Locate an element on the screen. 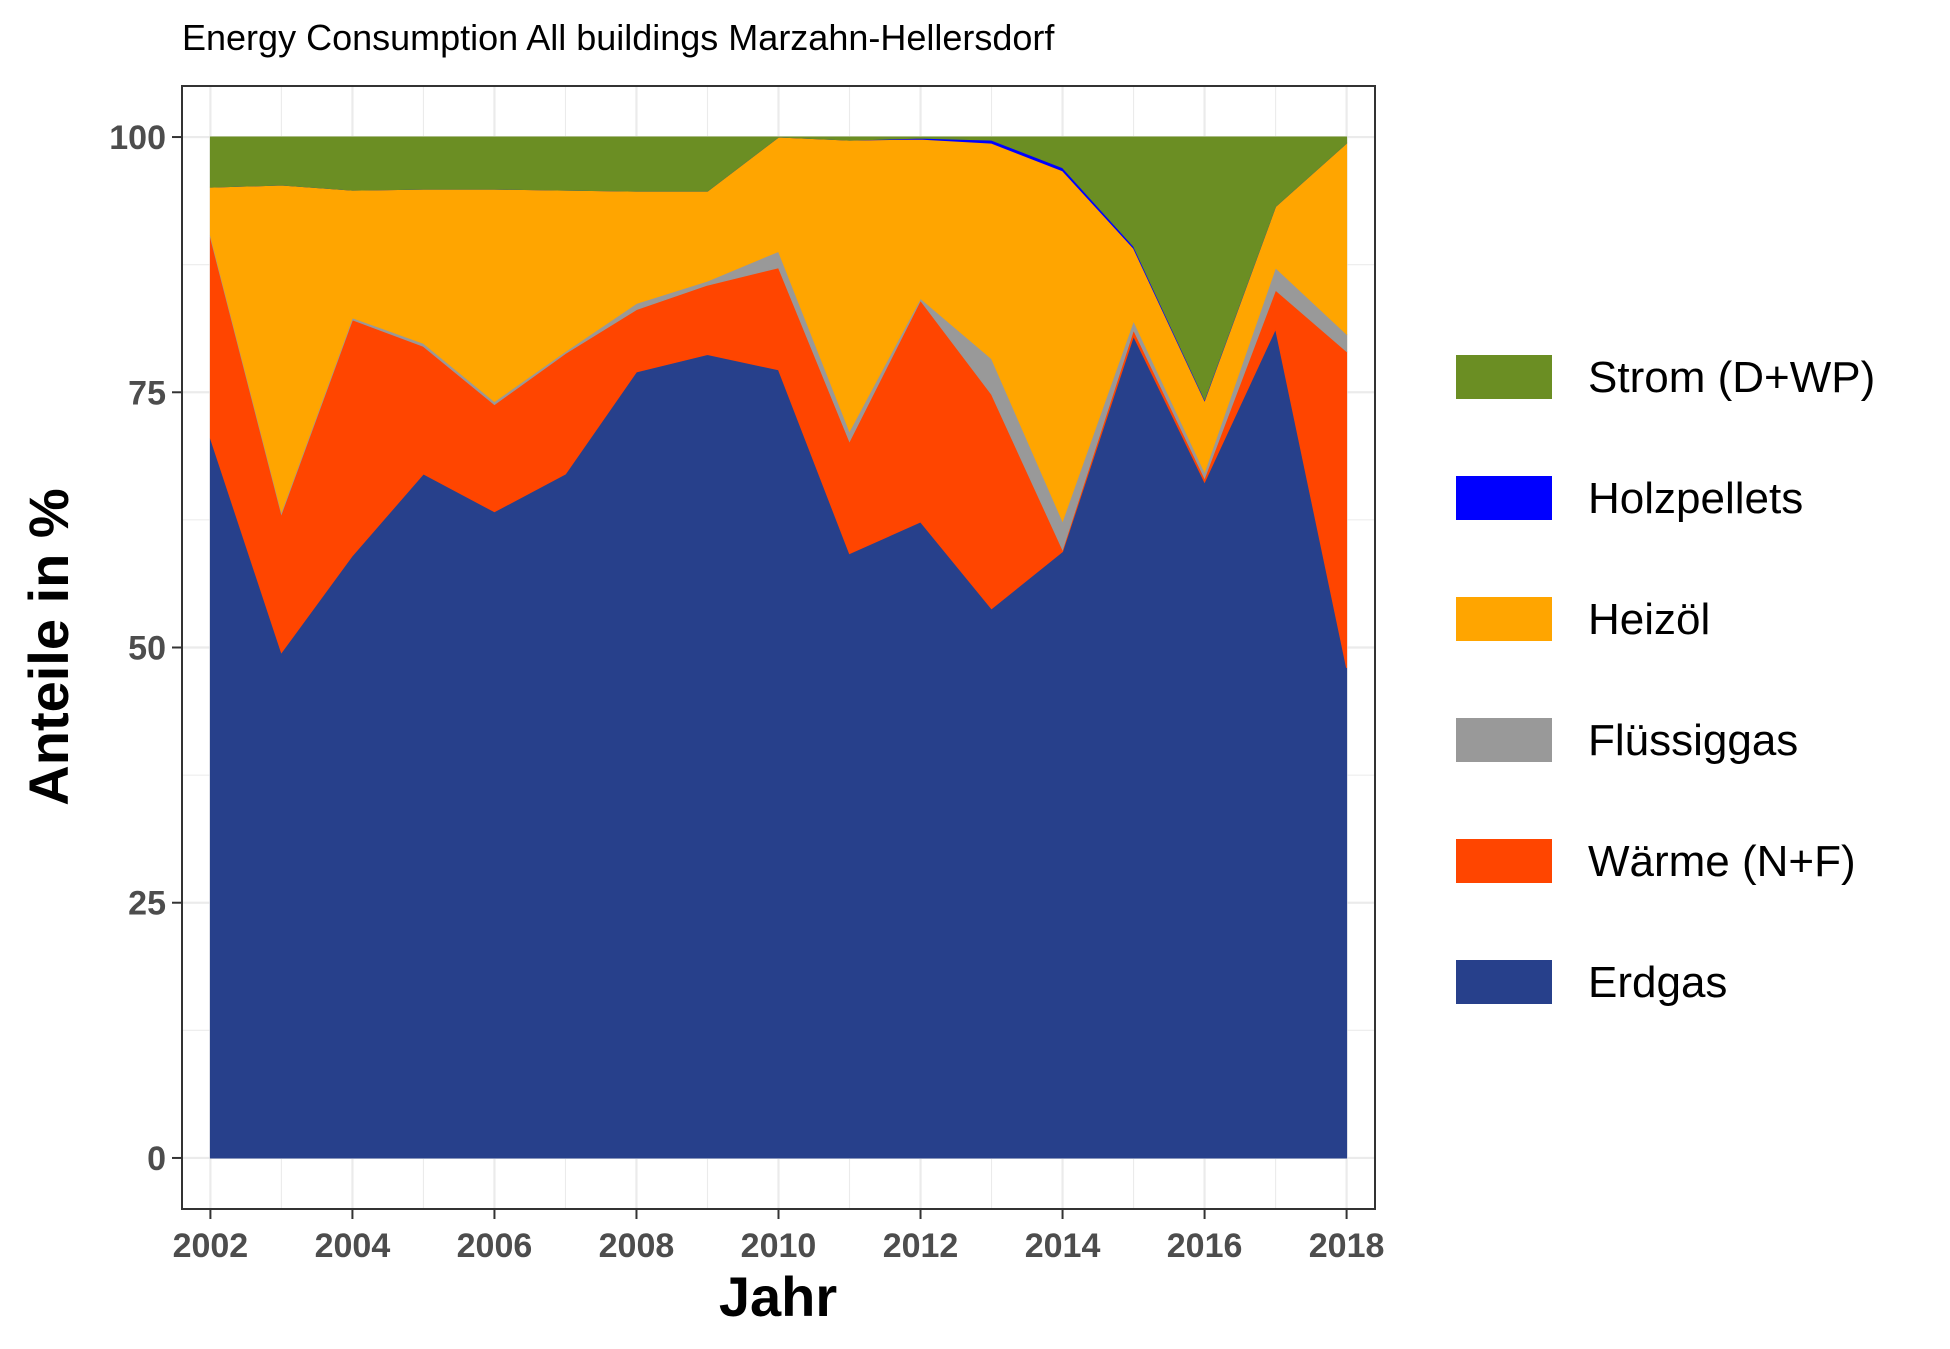 Image resolution: width=1950 pixels, height=1349 pixels. y-tick-label: 75 is located at coordinates (147, 393).